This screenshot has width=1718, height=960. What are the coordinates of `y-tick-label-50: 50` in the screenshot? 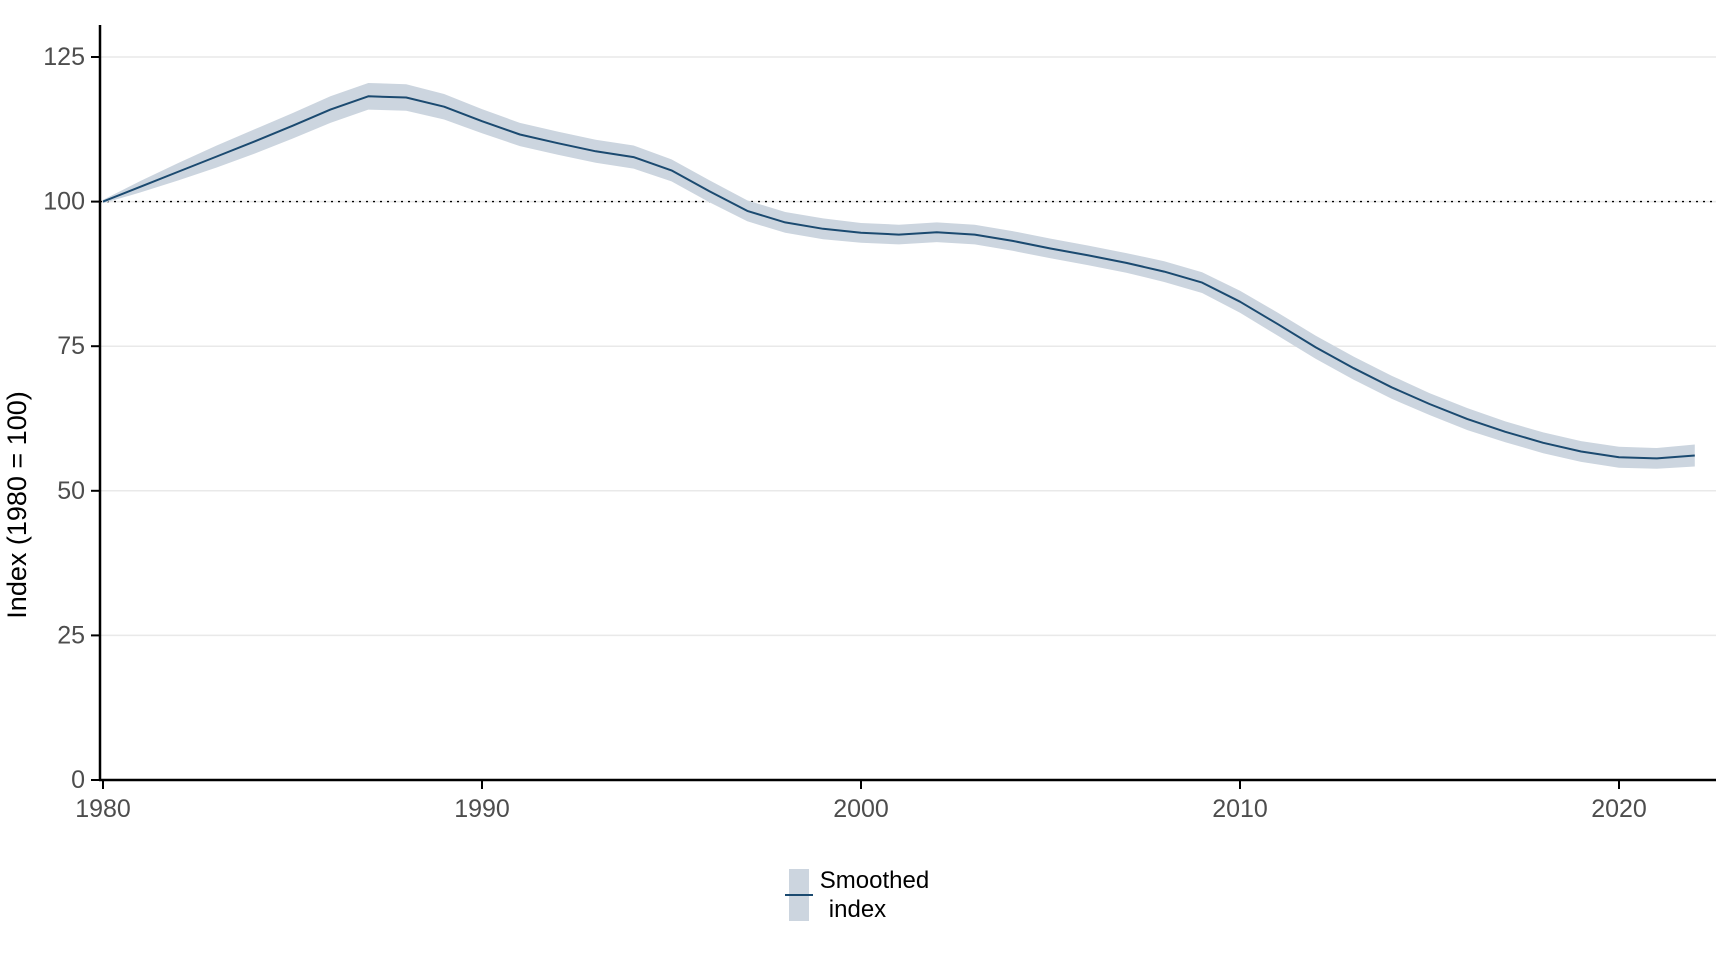 It's located at (71, 491).